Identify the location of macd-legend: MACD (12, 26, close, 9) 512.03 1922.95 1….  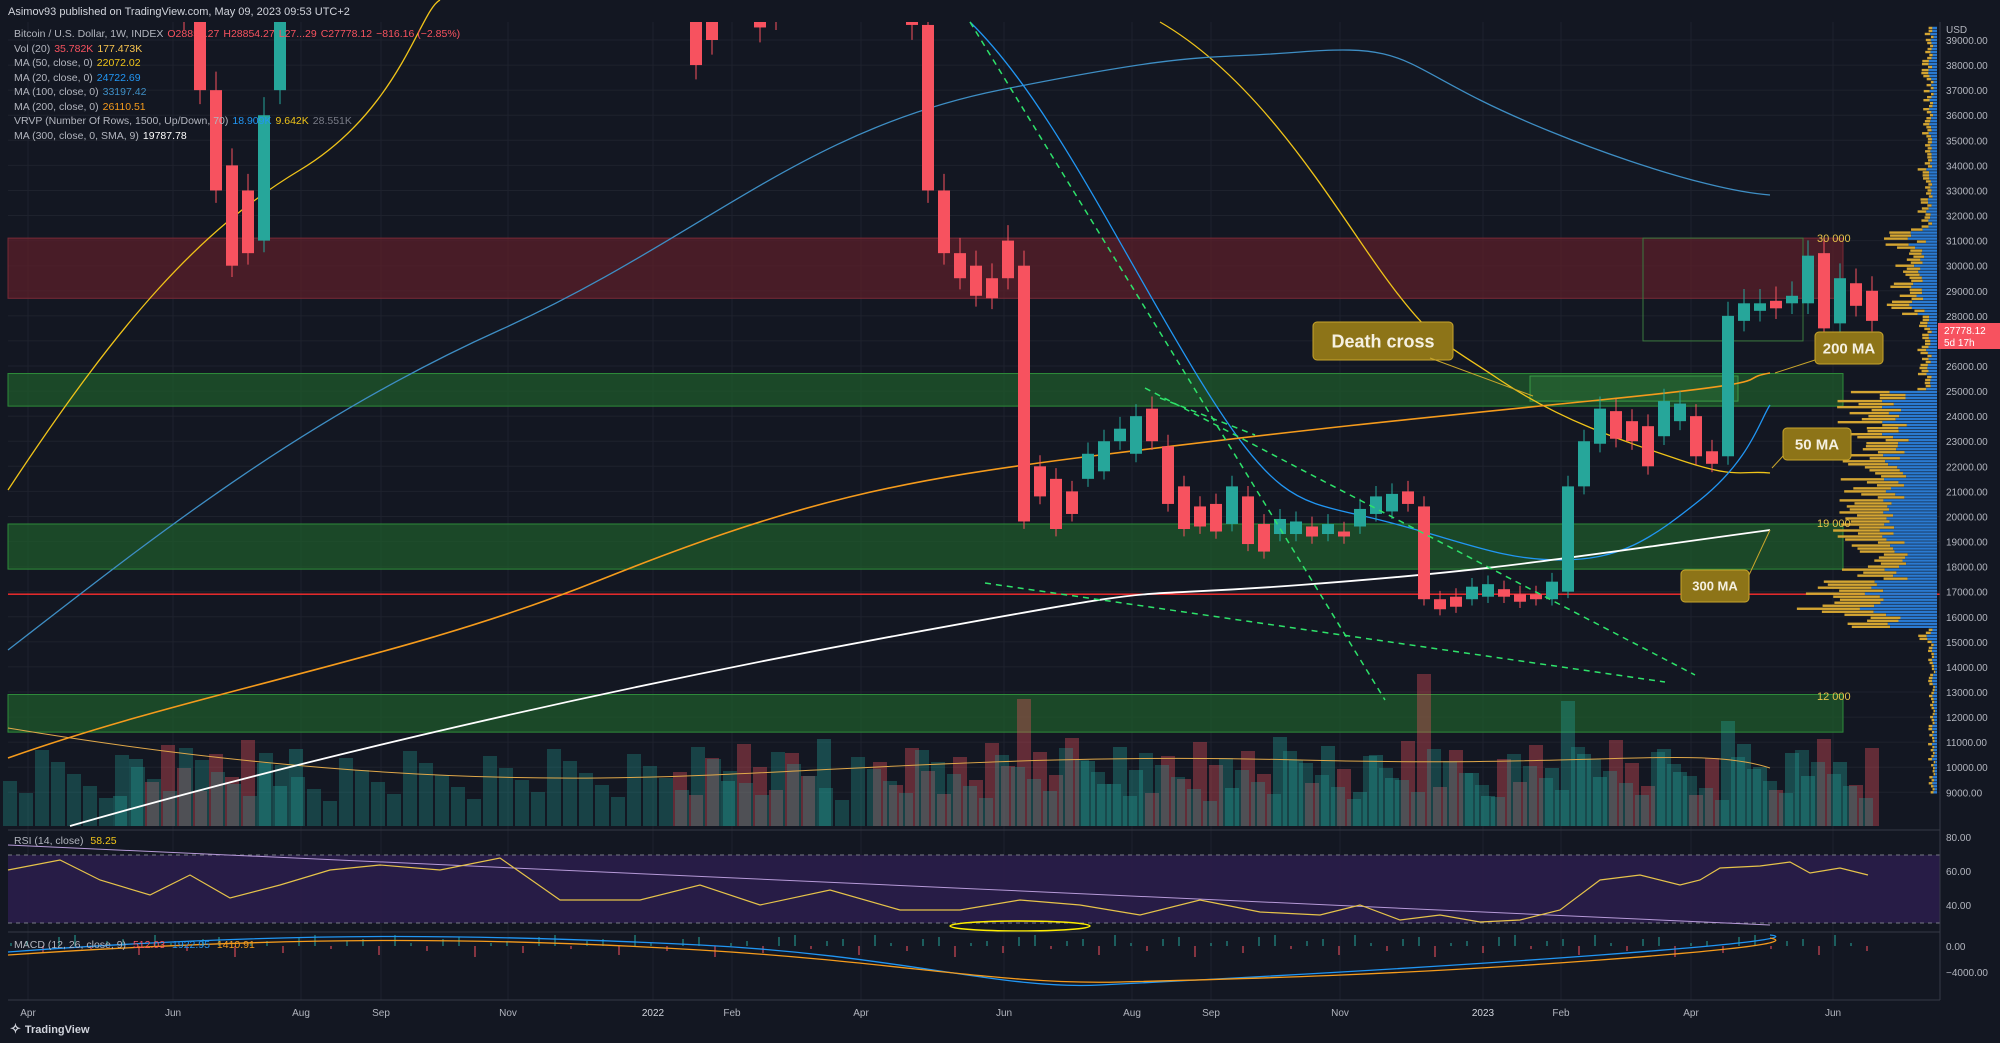
(134, 945).